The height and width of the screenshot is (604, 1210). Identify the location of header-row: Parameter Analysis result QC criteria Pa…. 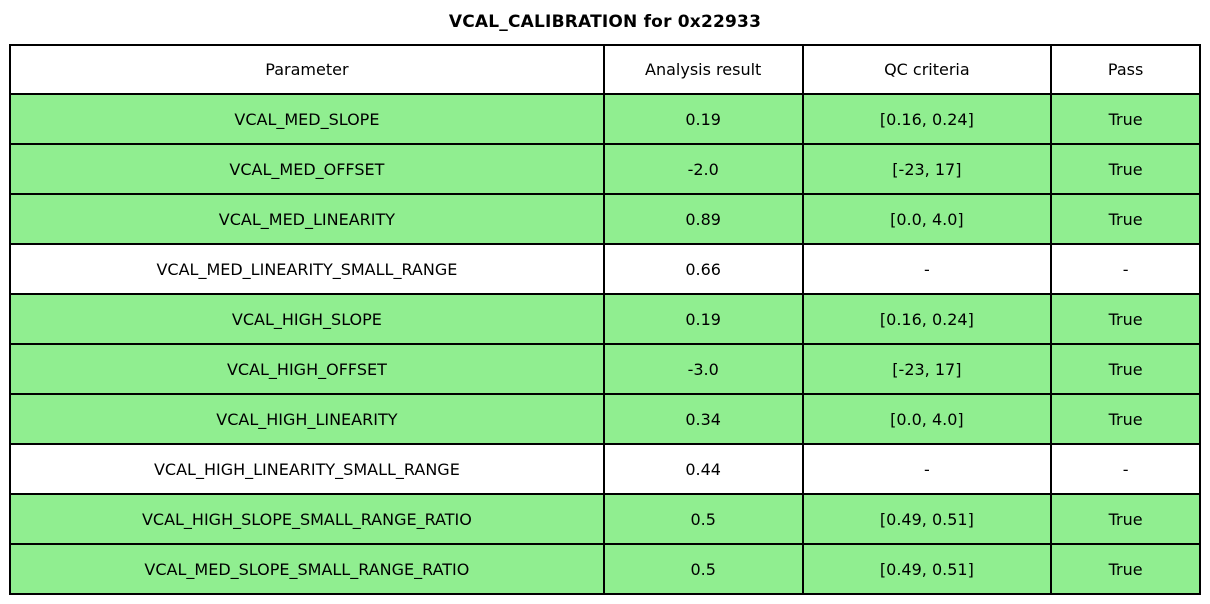
(605, 69).